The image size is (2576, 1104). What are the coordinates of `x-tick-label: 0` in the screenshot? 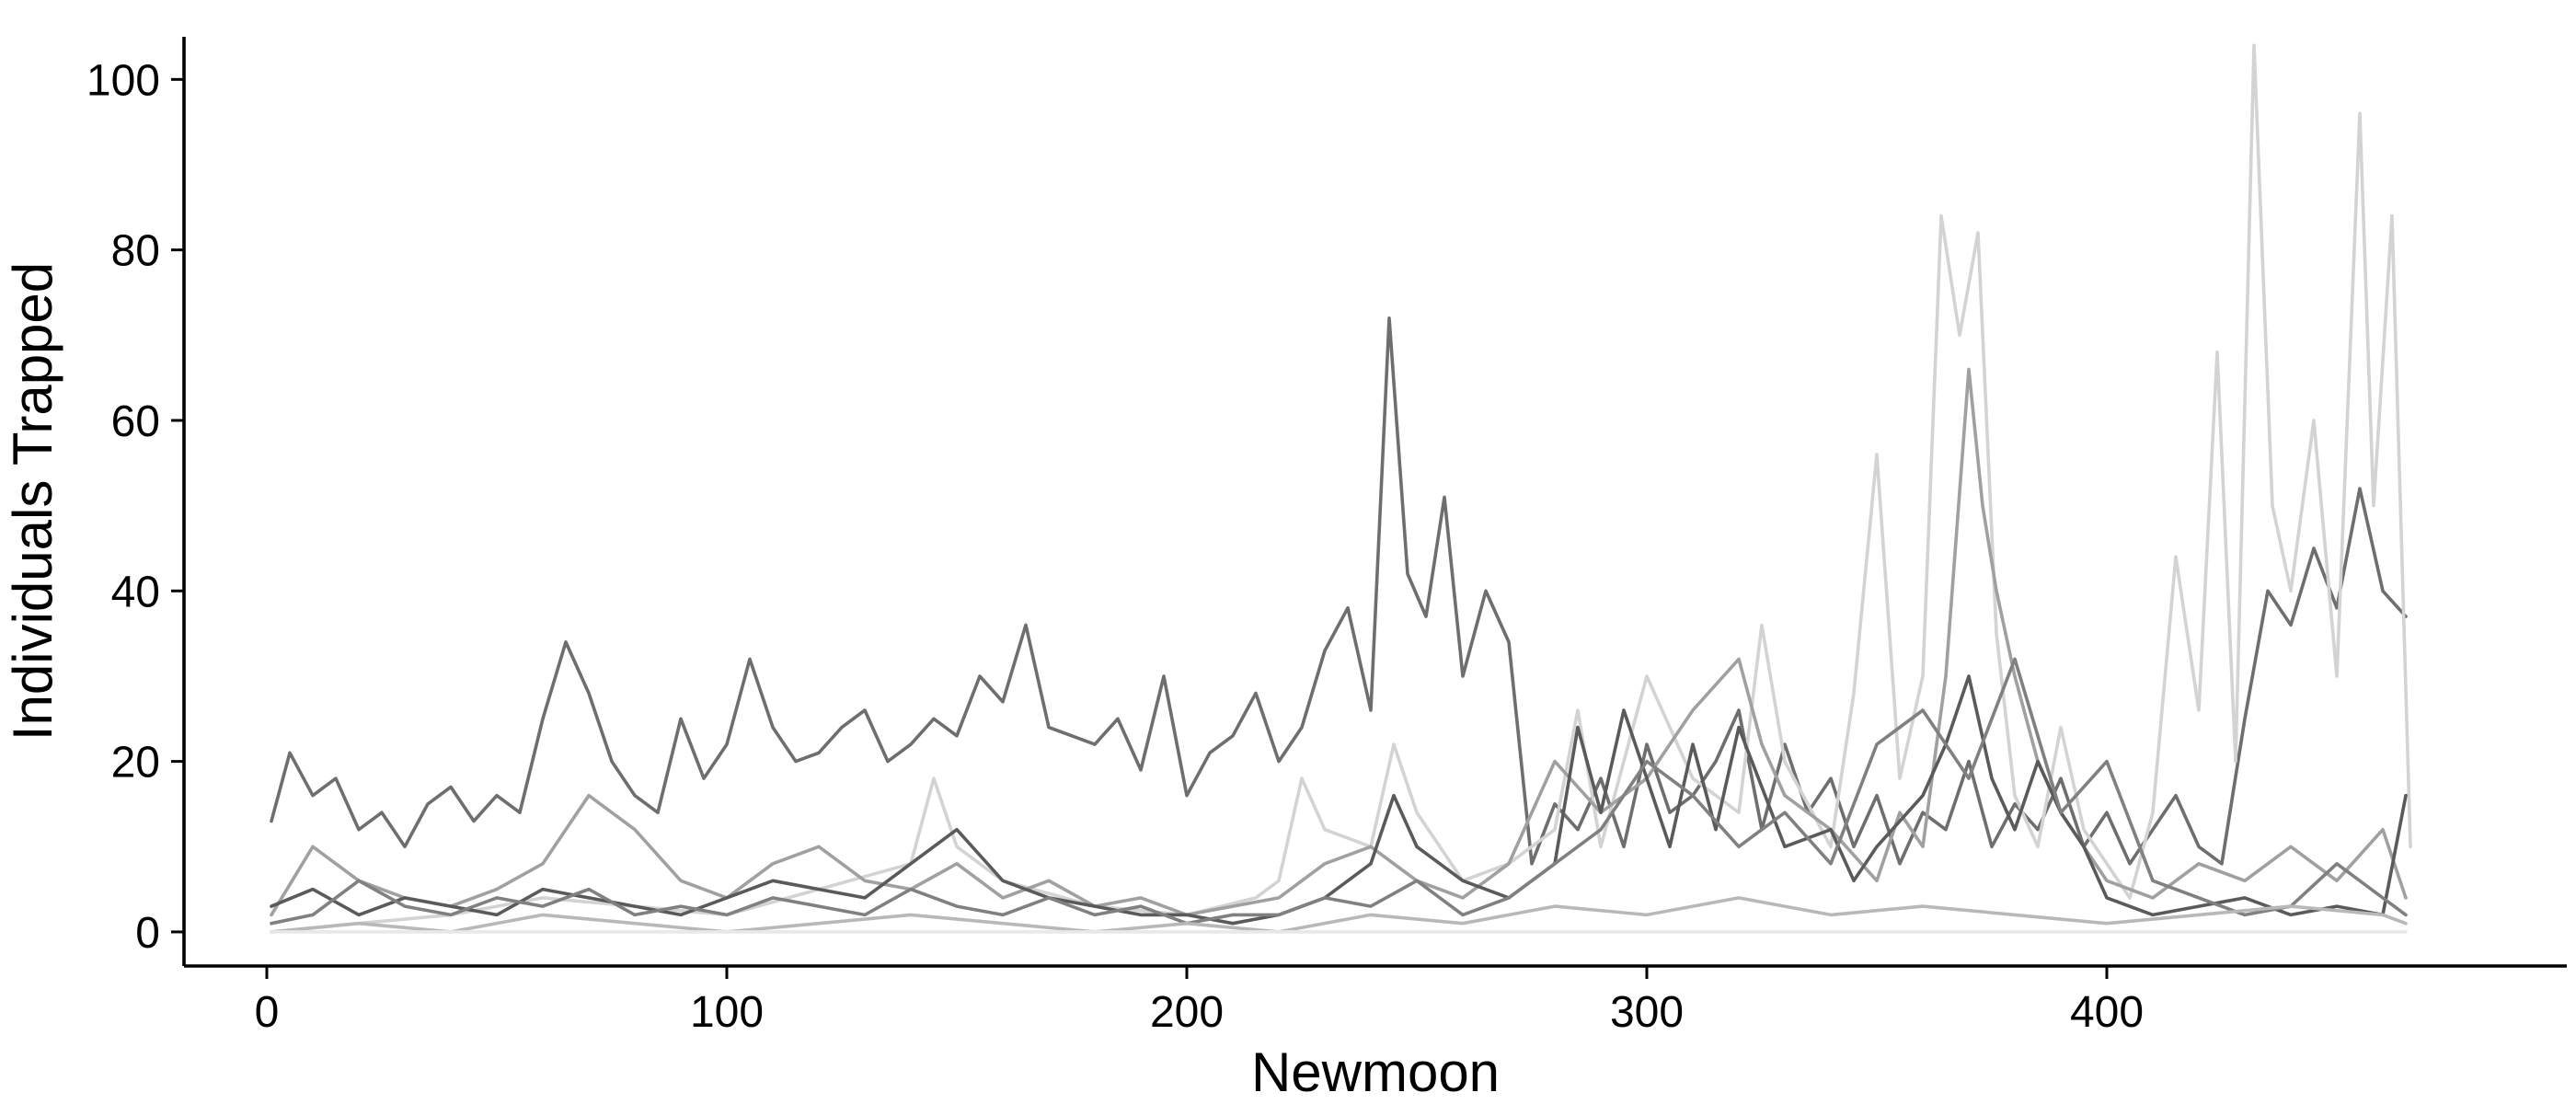 It's located at (267, 1012).